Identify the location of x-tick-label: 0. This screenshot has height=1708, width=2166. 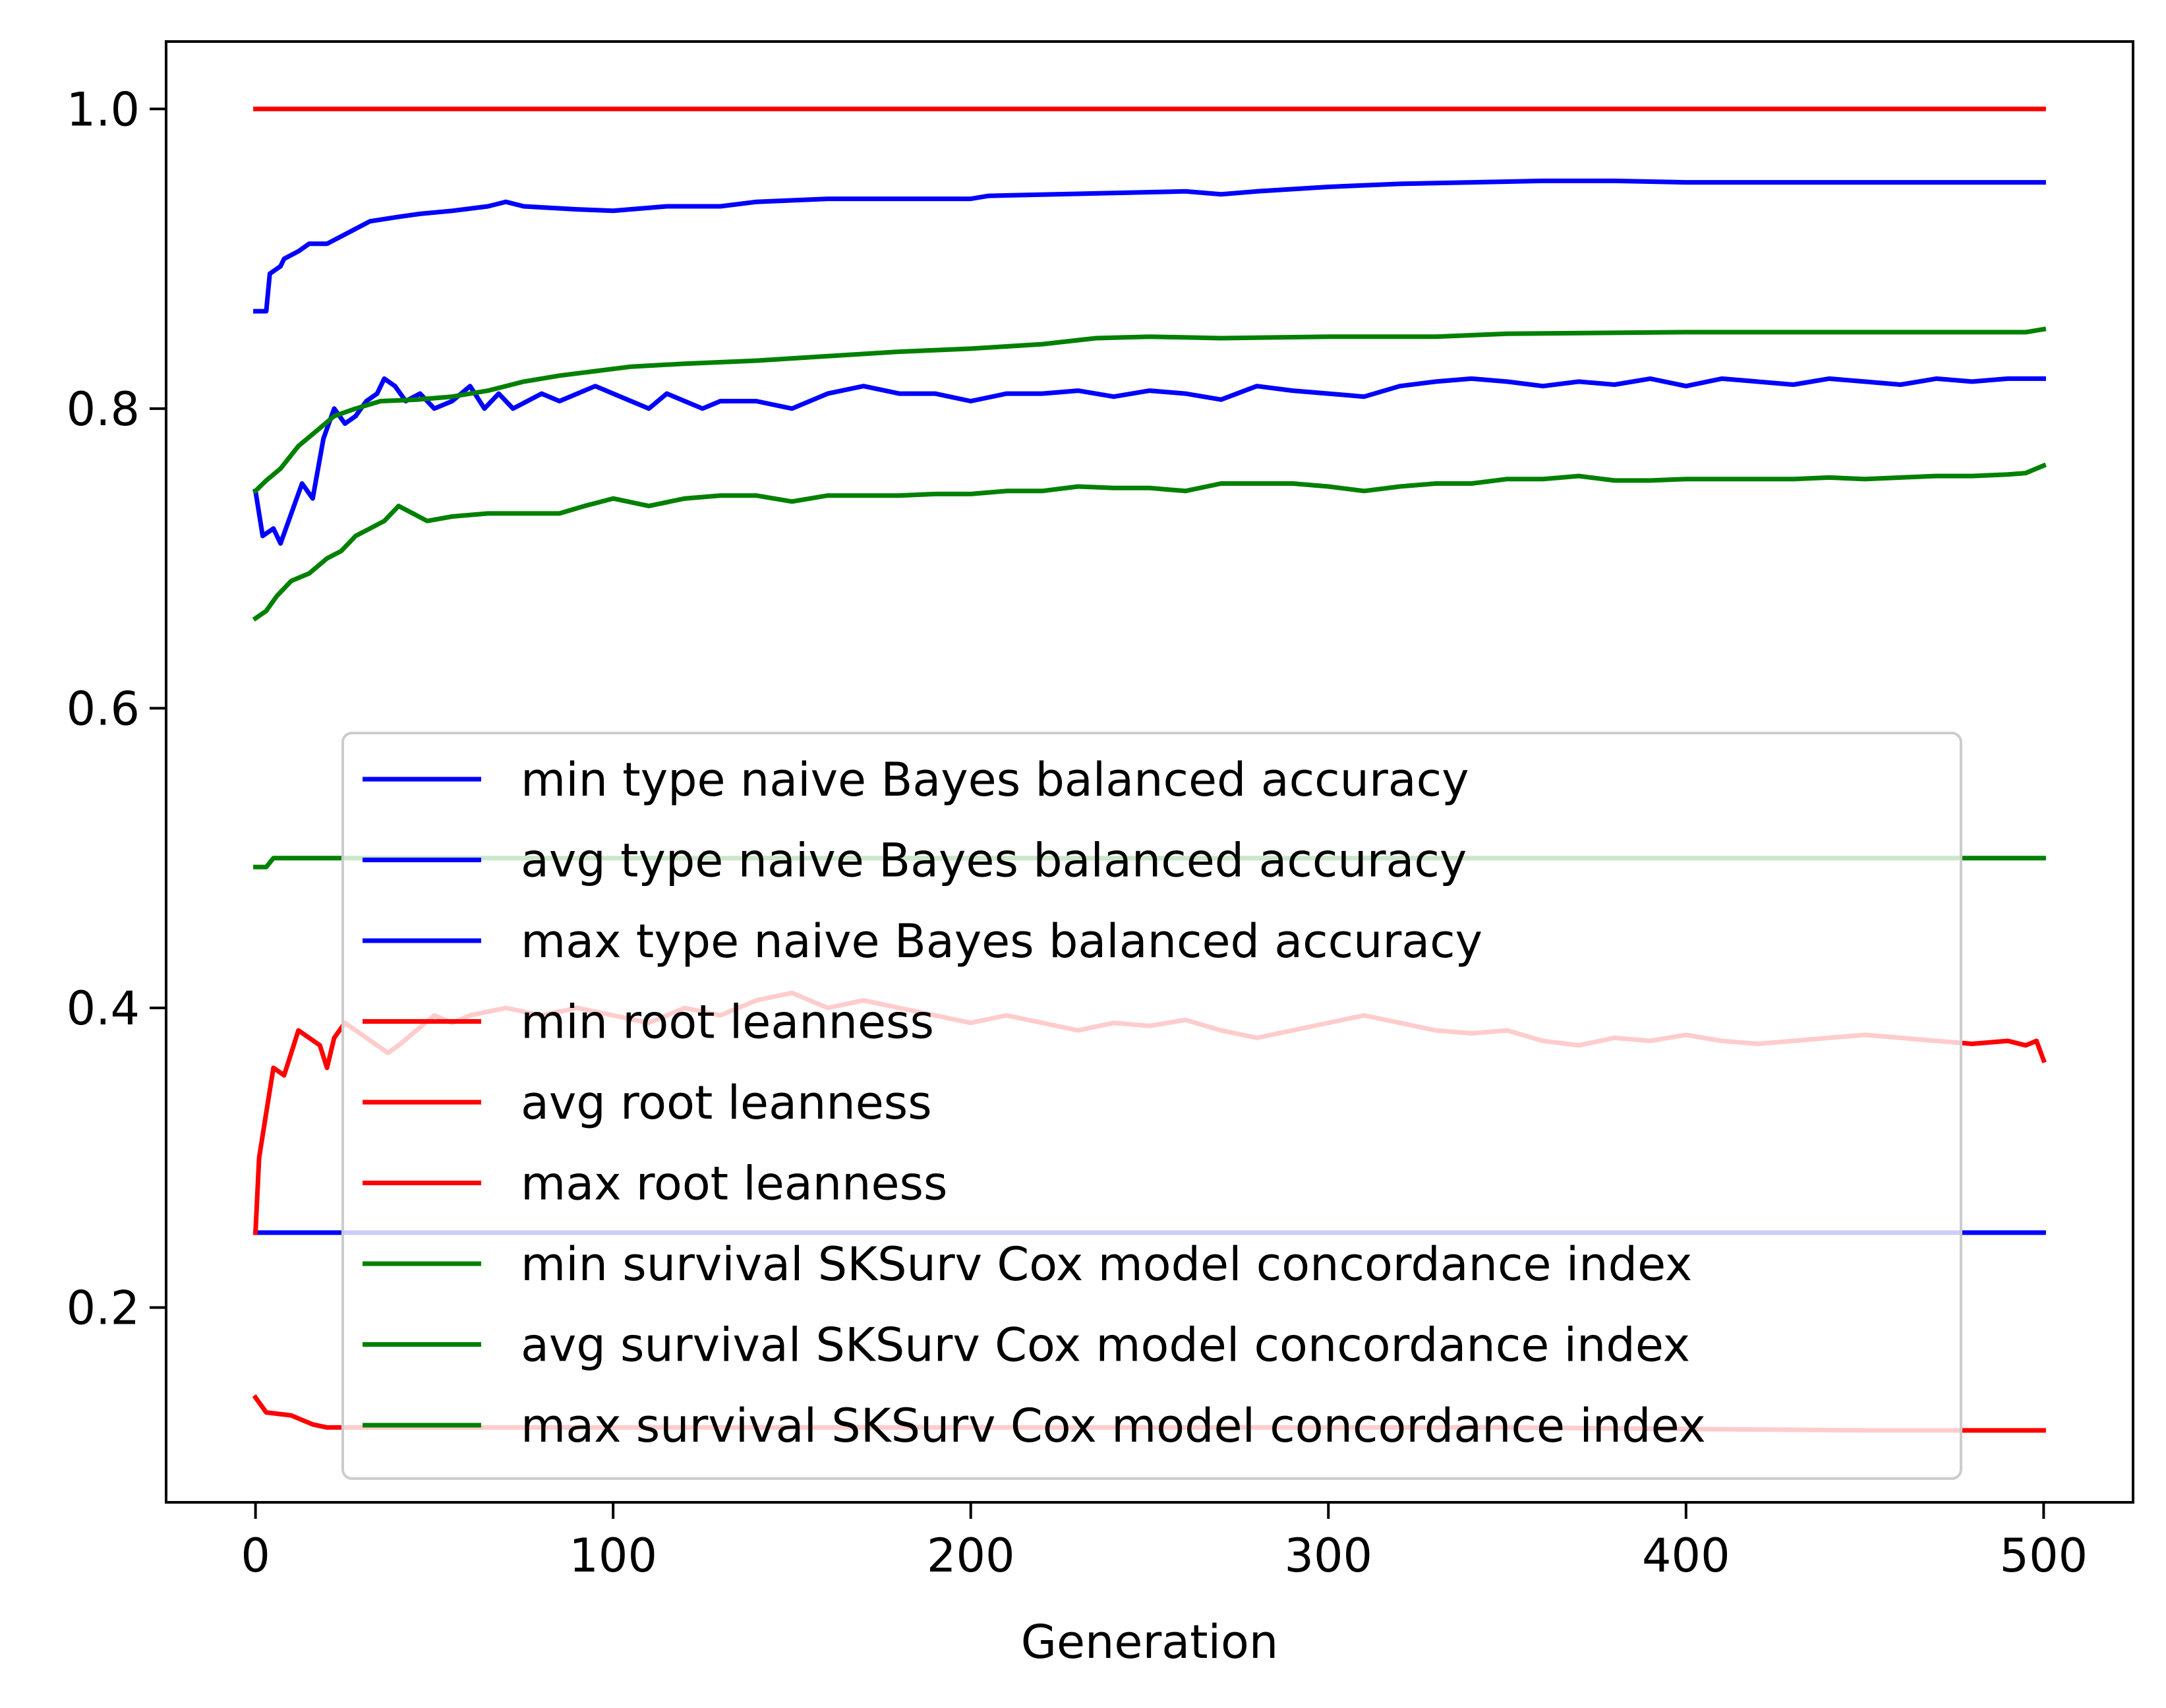
(255, 1556).